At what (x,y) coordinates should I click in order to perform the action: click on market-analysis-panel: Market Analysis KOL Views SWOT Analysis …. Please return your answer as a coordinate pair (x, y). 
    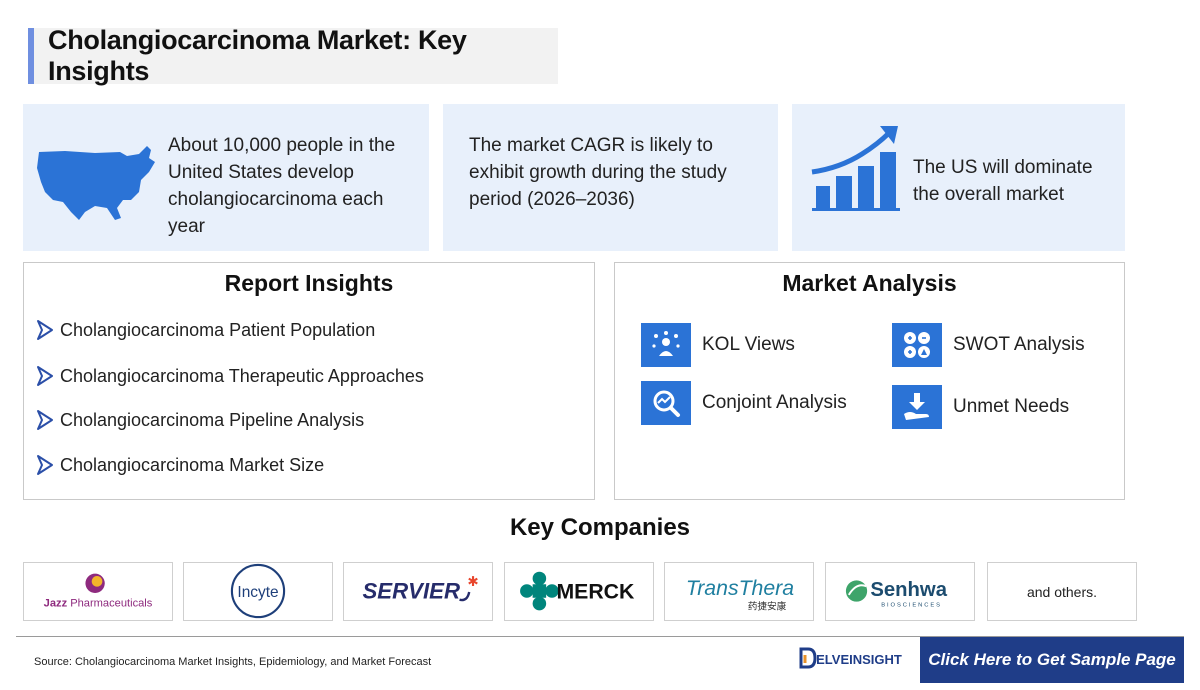
    Looking at the image, I should click on (869, 381).